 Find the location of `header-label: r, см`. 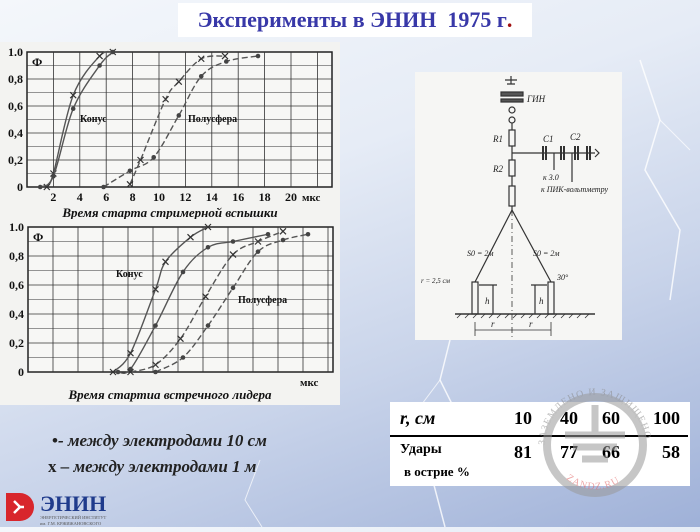

header-label: r, см is located at coordinates (418, 418).